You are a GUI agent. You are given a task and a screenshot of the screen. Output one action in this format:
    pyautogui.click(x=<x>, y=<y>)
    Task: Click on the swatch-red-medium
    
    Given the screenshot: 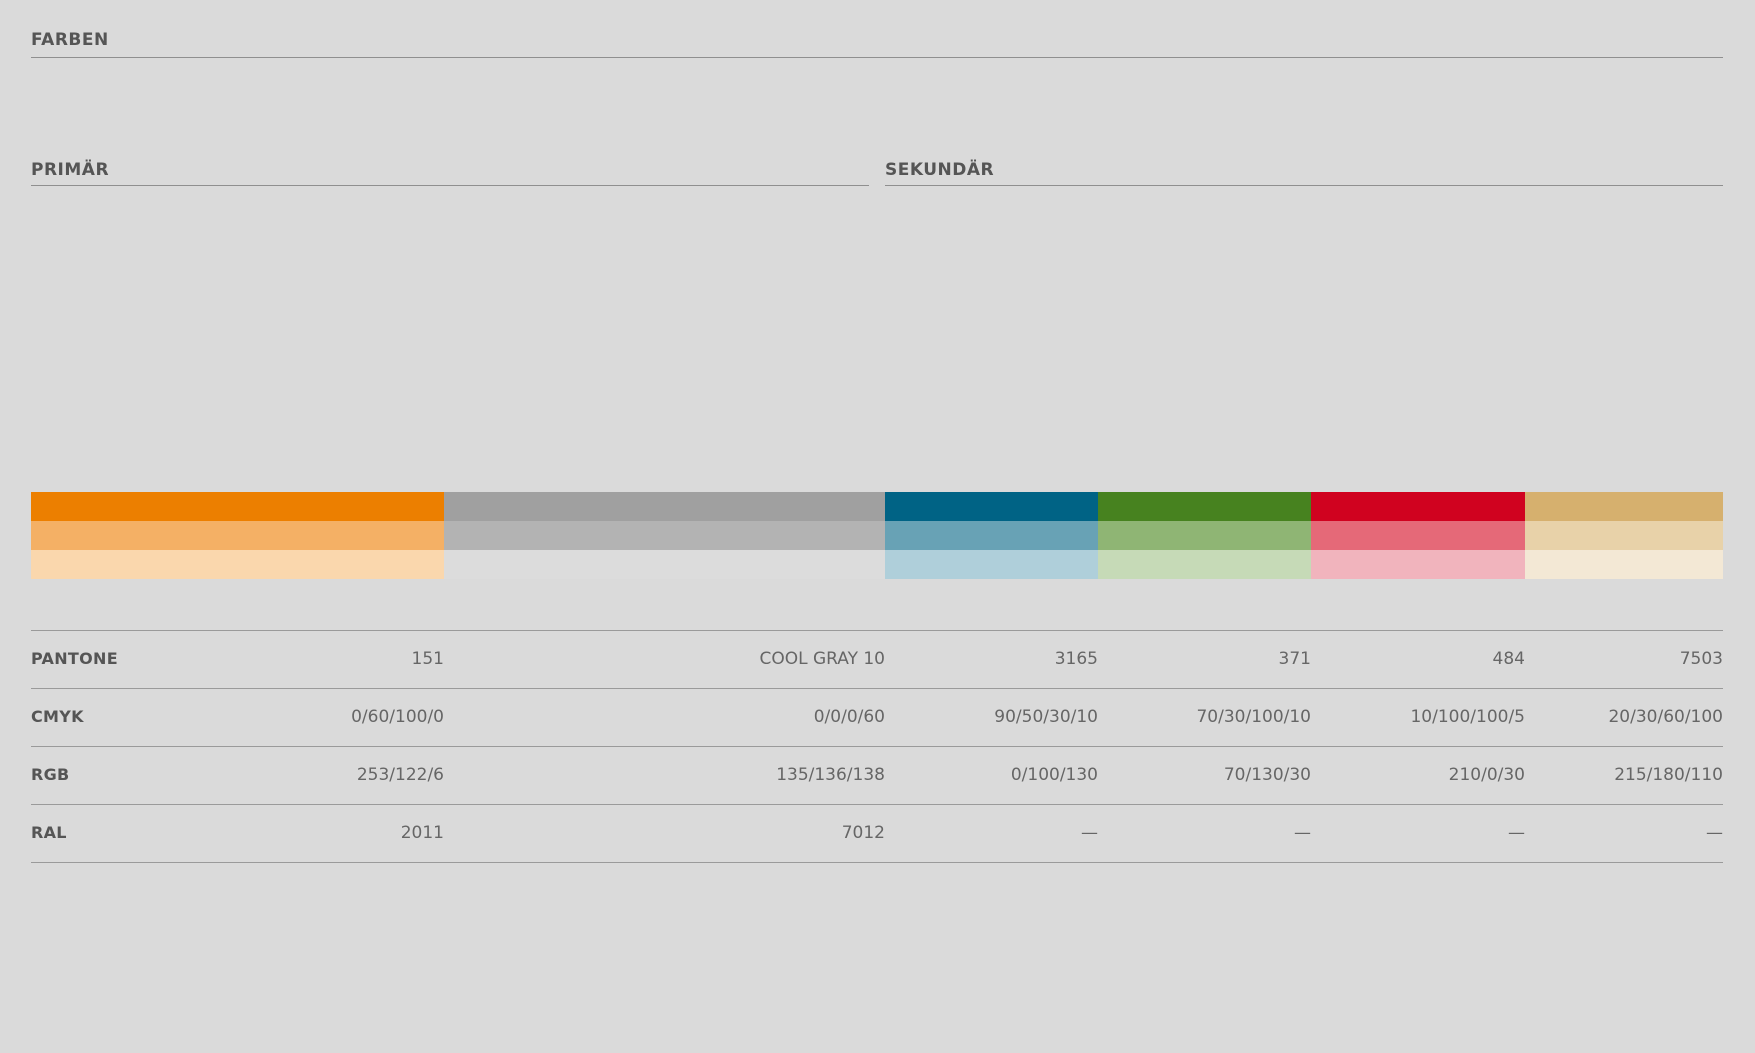 What is the action you would take?
    pyautogui.click(x=1418, y=535)
    